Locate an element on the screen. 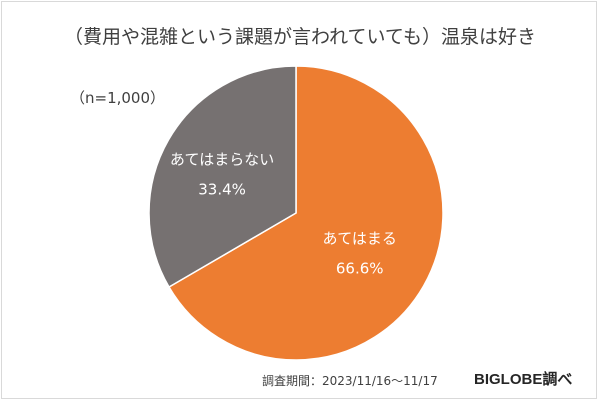  slice-value-label-1: 66.6% is located at coordinates (360, 269).